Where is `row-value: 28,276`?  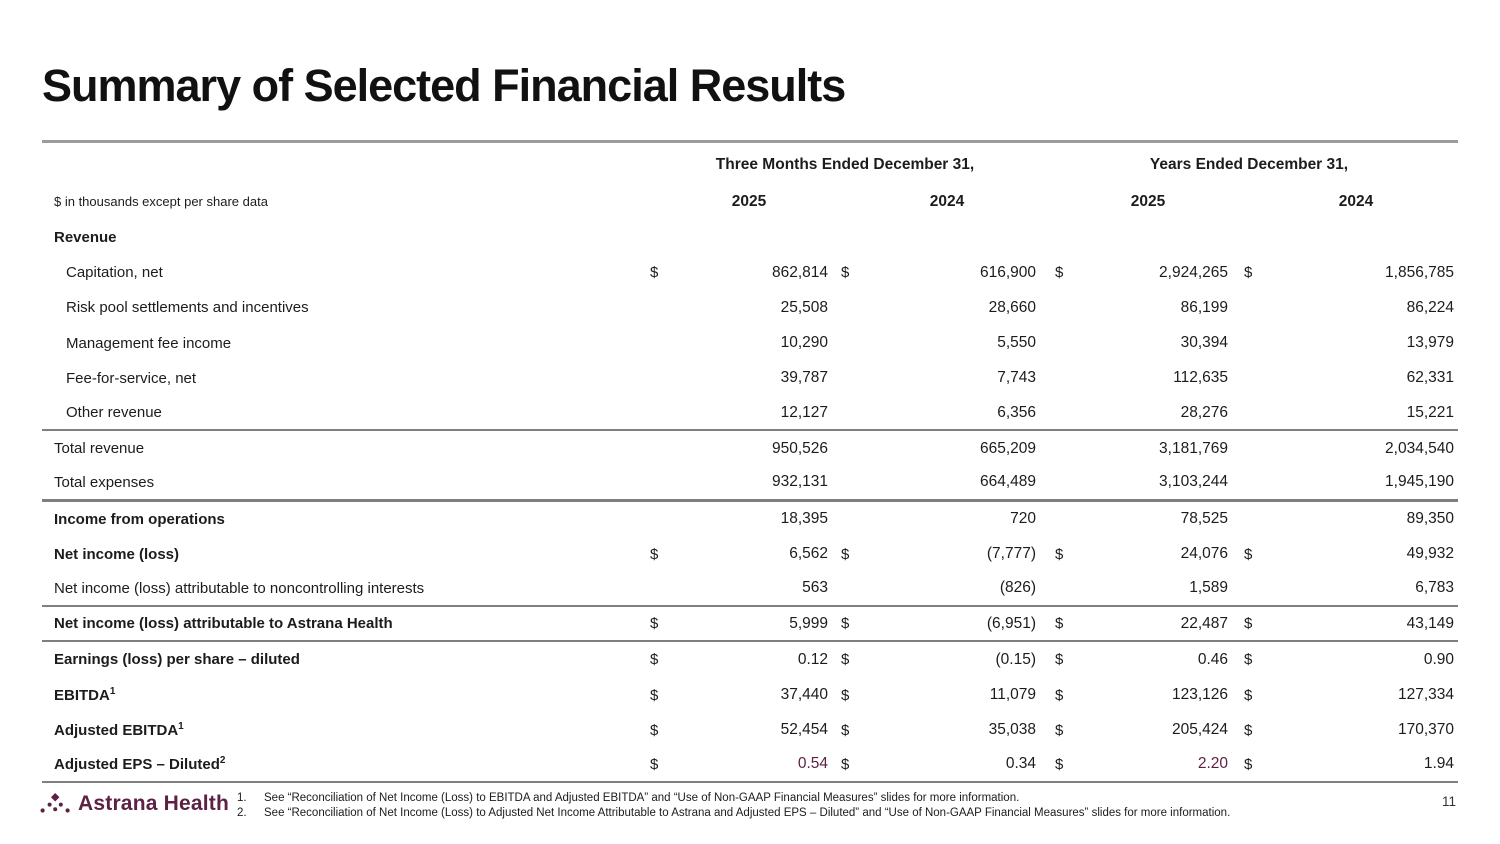
row-value: 28,276 is located at coordinates (1204, 412).